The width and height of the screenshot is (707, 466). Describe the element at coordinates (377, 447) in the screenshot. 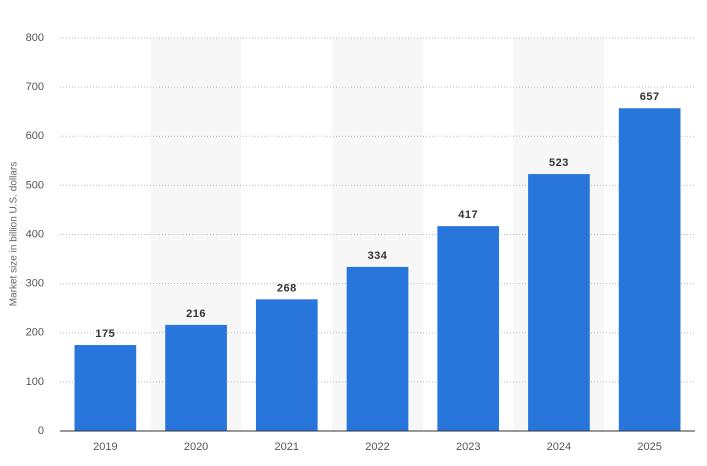

I see `x-tick-label: 2022` at that location.